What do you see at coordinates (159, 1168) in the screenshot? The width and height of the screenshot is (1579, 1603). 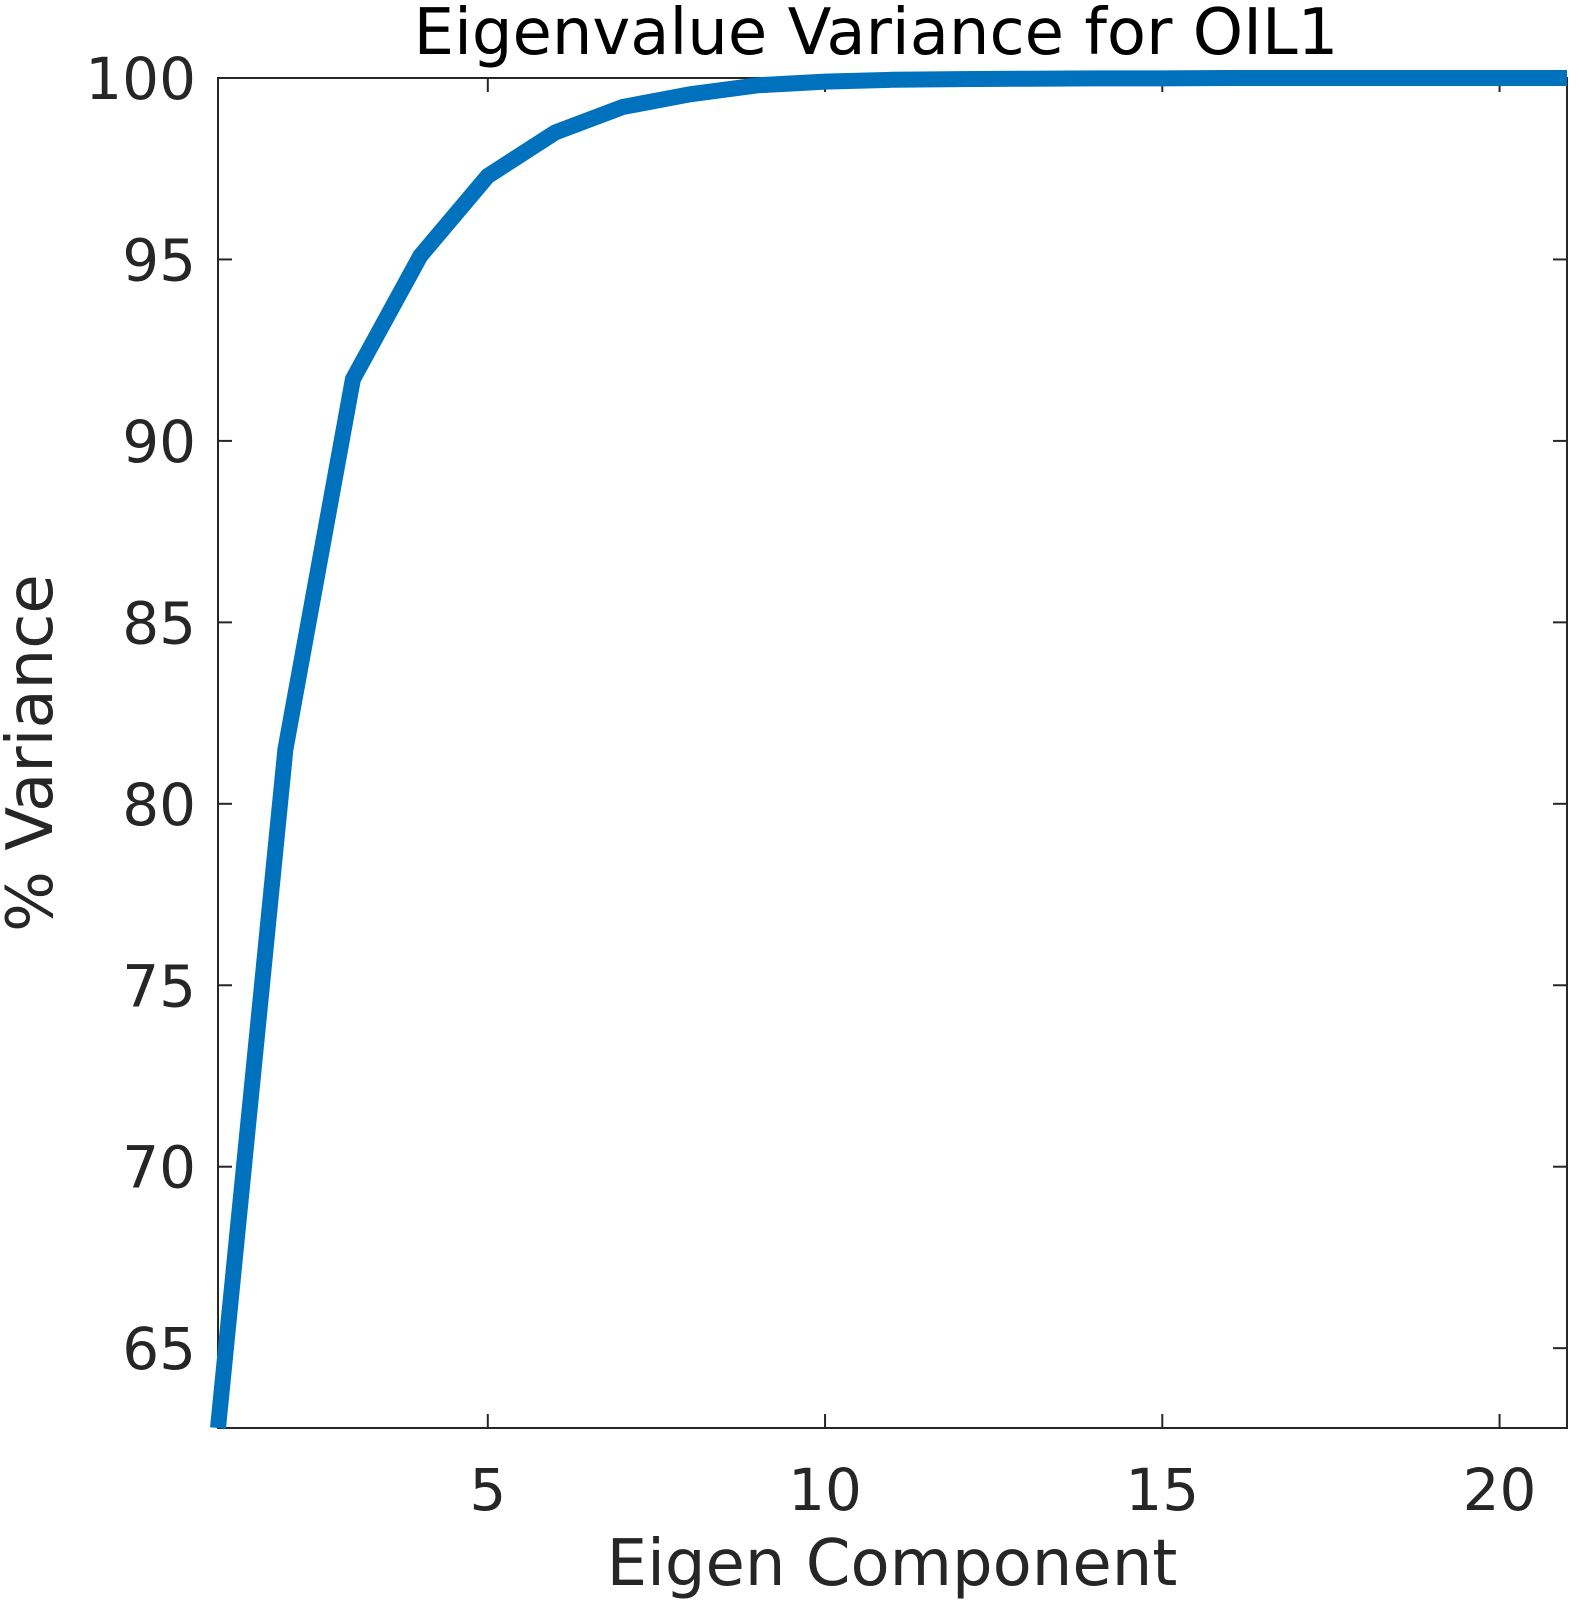 I see `y-tick-label: 70` at bounding box center [159, 1168].